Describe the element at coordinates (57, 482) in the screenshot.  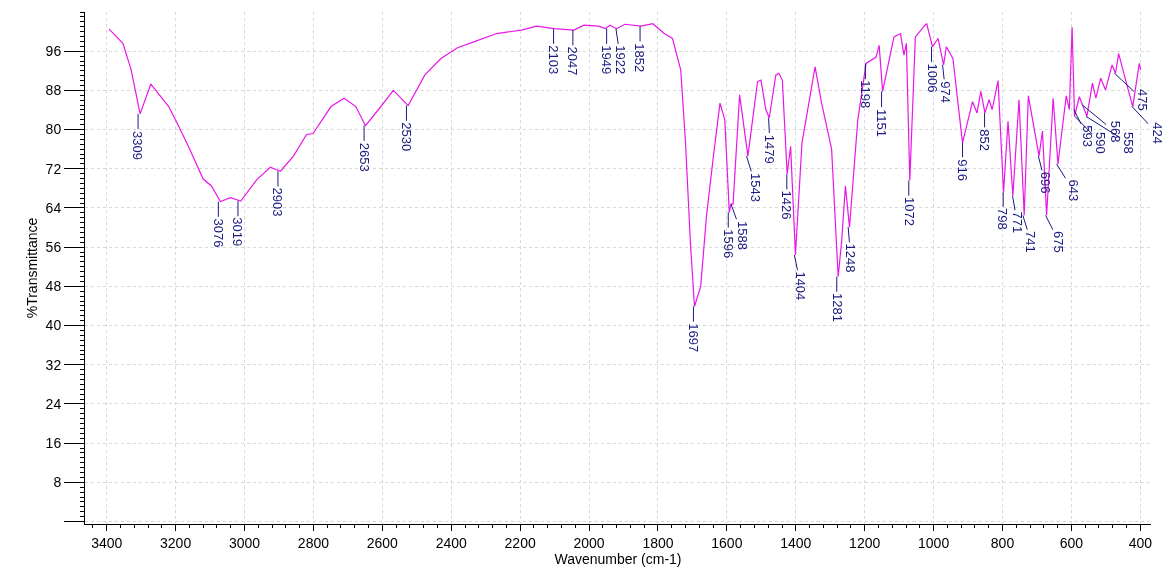
I see `y-tick-label: 8` at that location.